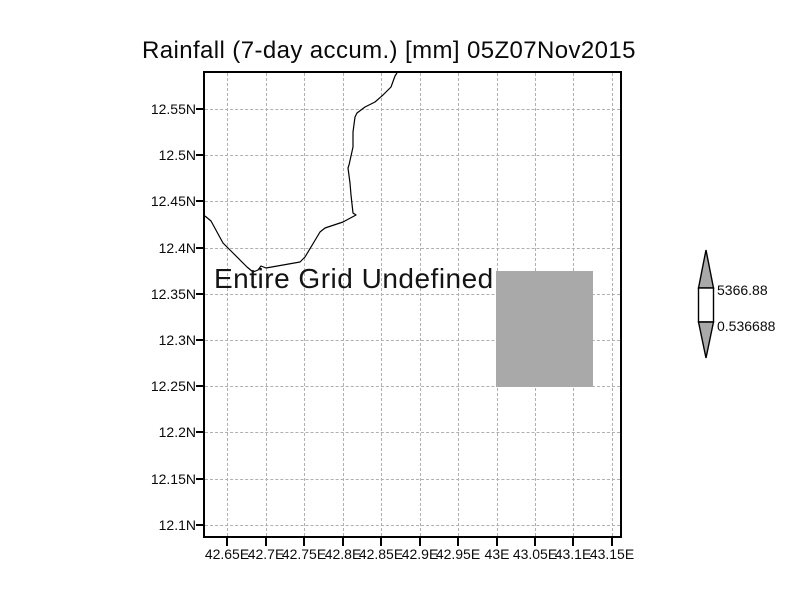 The image size is (792, 612). What do you see at coordinates (173, 201) in the screenshot?
I see `latitude-axis-label: 12.45N` at bounding box center [173, 201].